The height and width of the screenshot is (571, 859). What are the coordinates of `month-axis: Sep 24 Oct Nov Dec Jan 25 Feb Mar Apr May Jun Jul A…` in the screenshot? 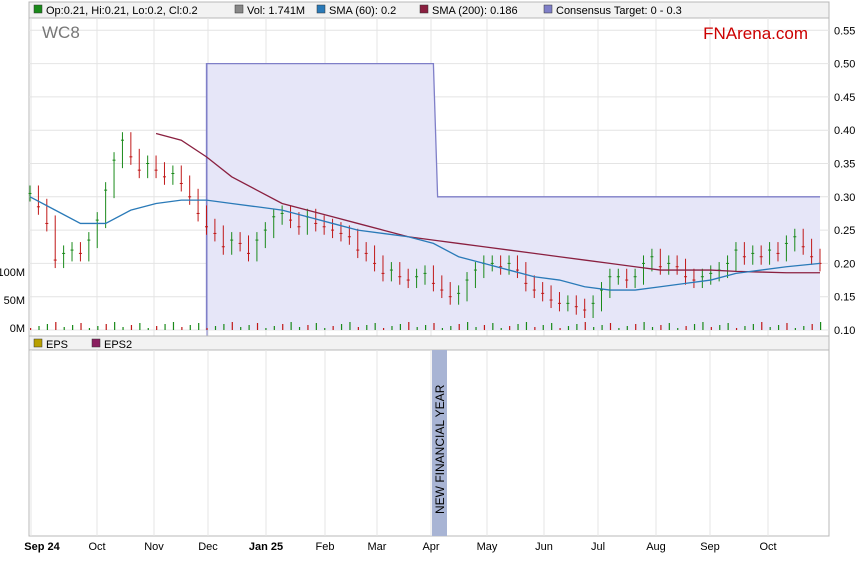 It's located at (400, 547).